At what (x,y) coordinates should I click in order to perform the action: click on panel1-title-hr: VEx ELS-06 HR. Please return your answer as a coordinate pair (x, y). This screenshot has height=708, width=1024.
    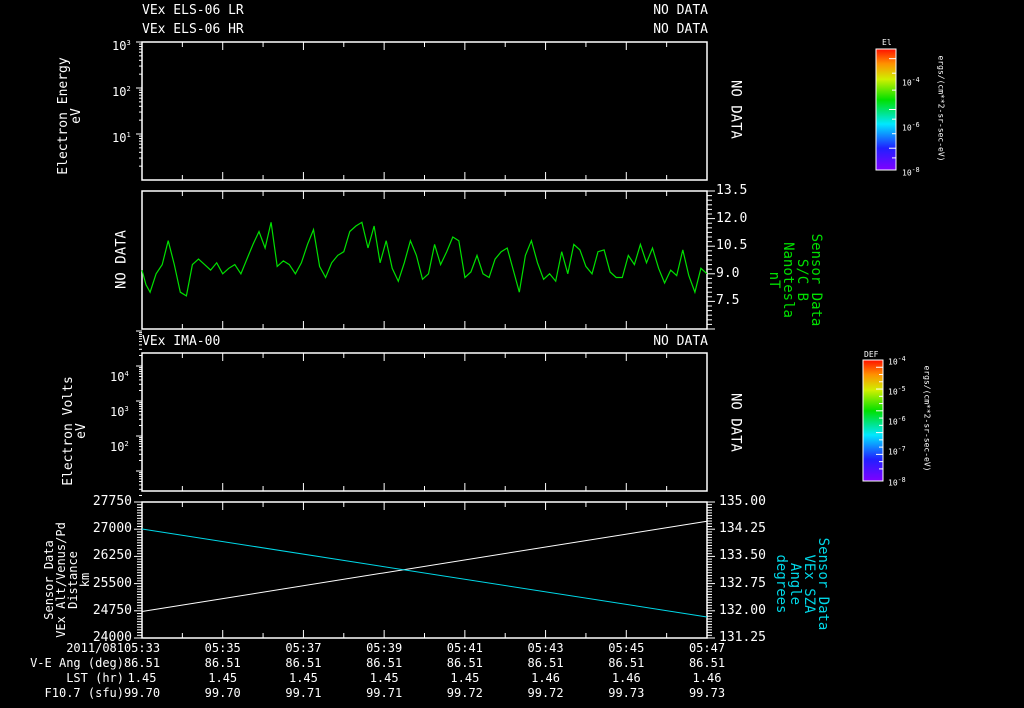
    Looking at the image, I should click on (193, 29).